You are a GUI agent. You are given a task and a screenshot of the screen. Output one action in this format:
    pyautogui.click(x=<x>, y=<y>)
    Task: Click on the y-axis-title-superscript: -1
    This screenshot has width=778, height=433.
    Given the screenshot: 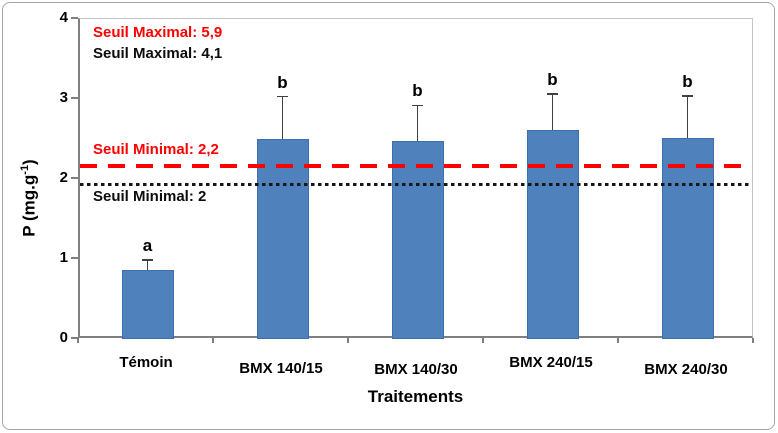 What is the action you would take?
    pyautogui.click(x=25, y=169)
    